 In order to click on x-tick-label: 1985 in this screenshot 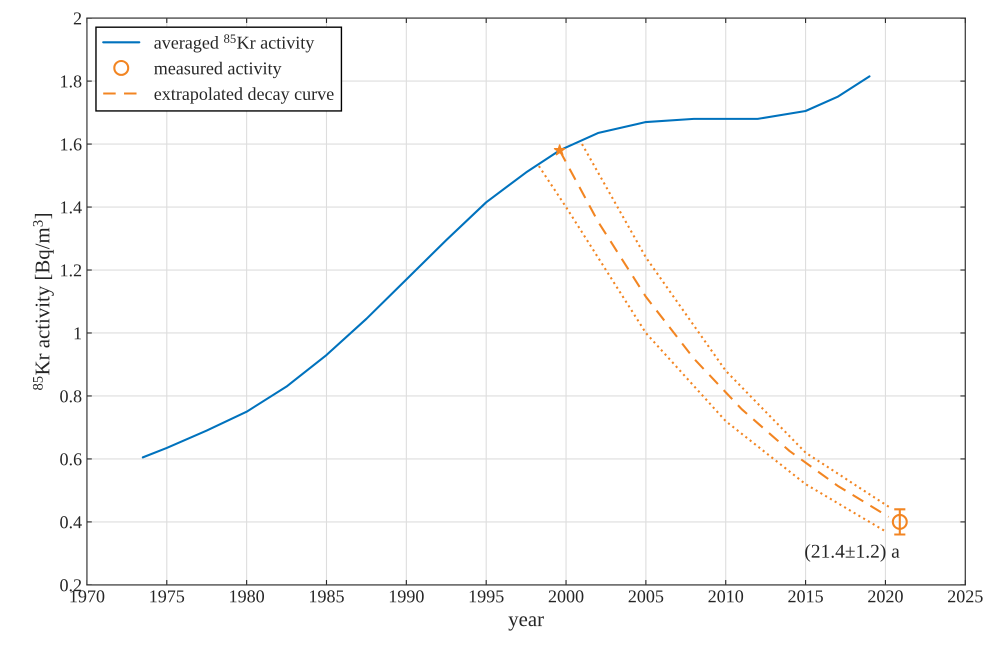, I will do `click(327, 596)`.